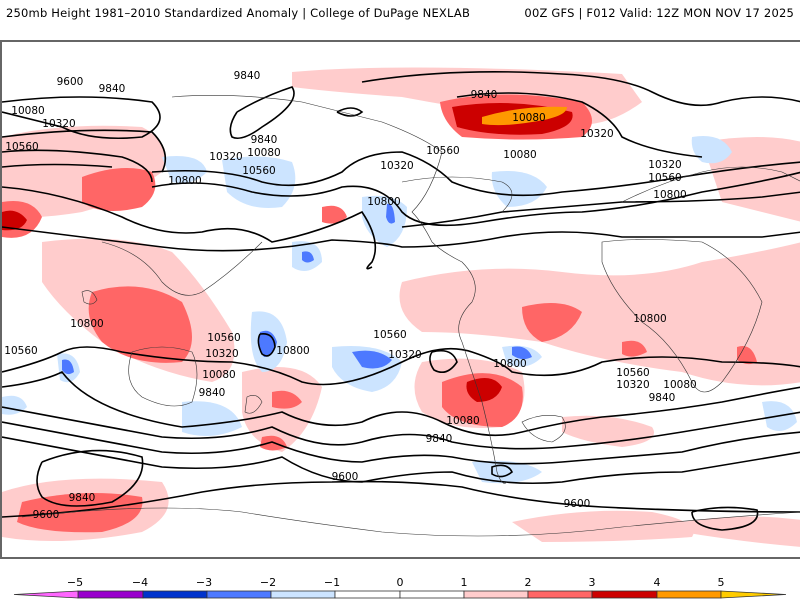 This screenshot has width=800, height=600. I want to click on contour-10320-south, so click(401, 428).